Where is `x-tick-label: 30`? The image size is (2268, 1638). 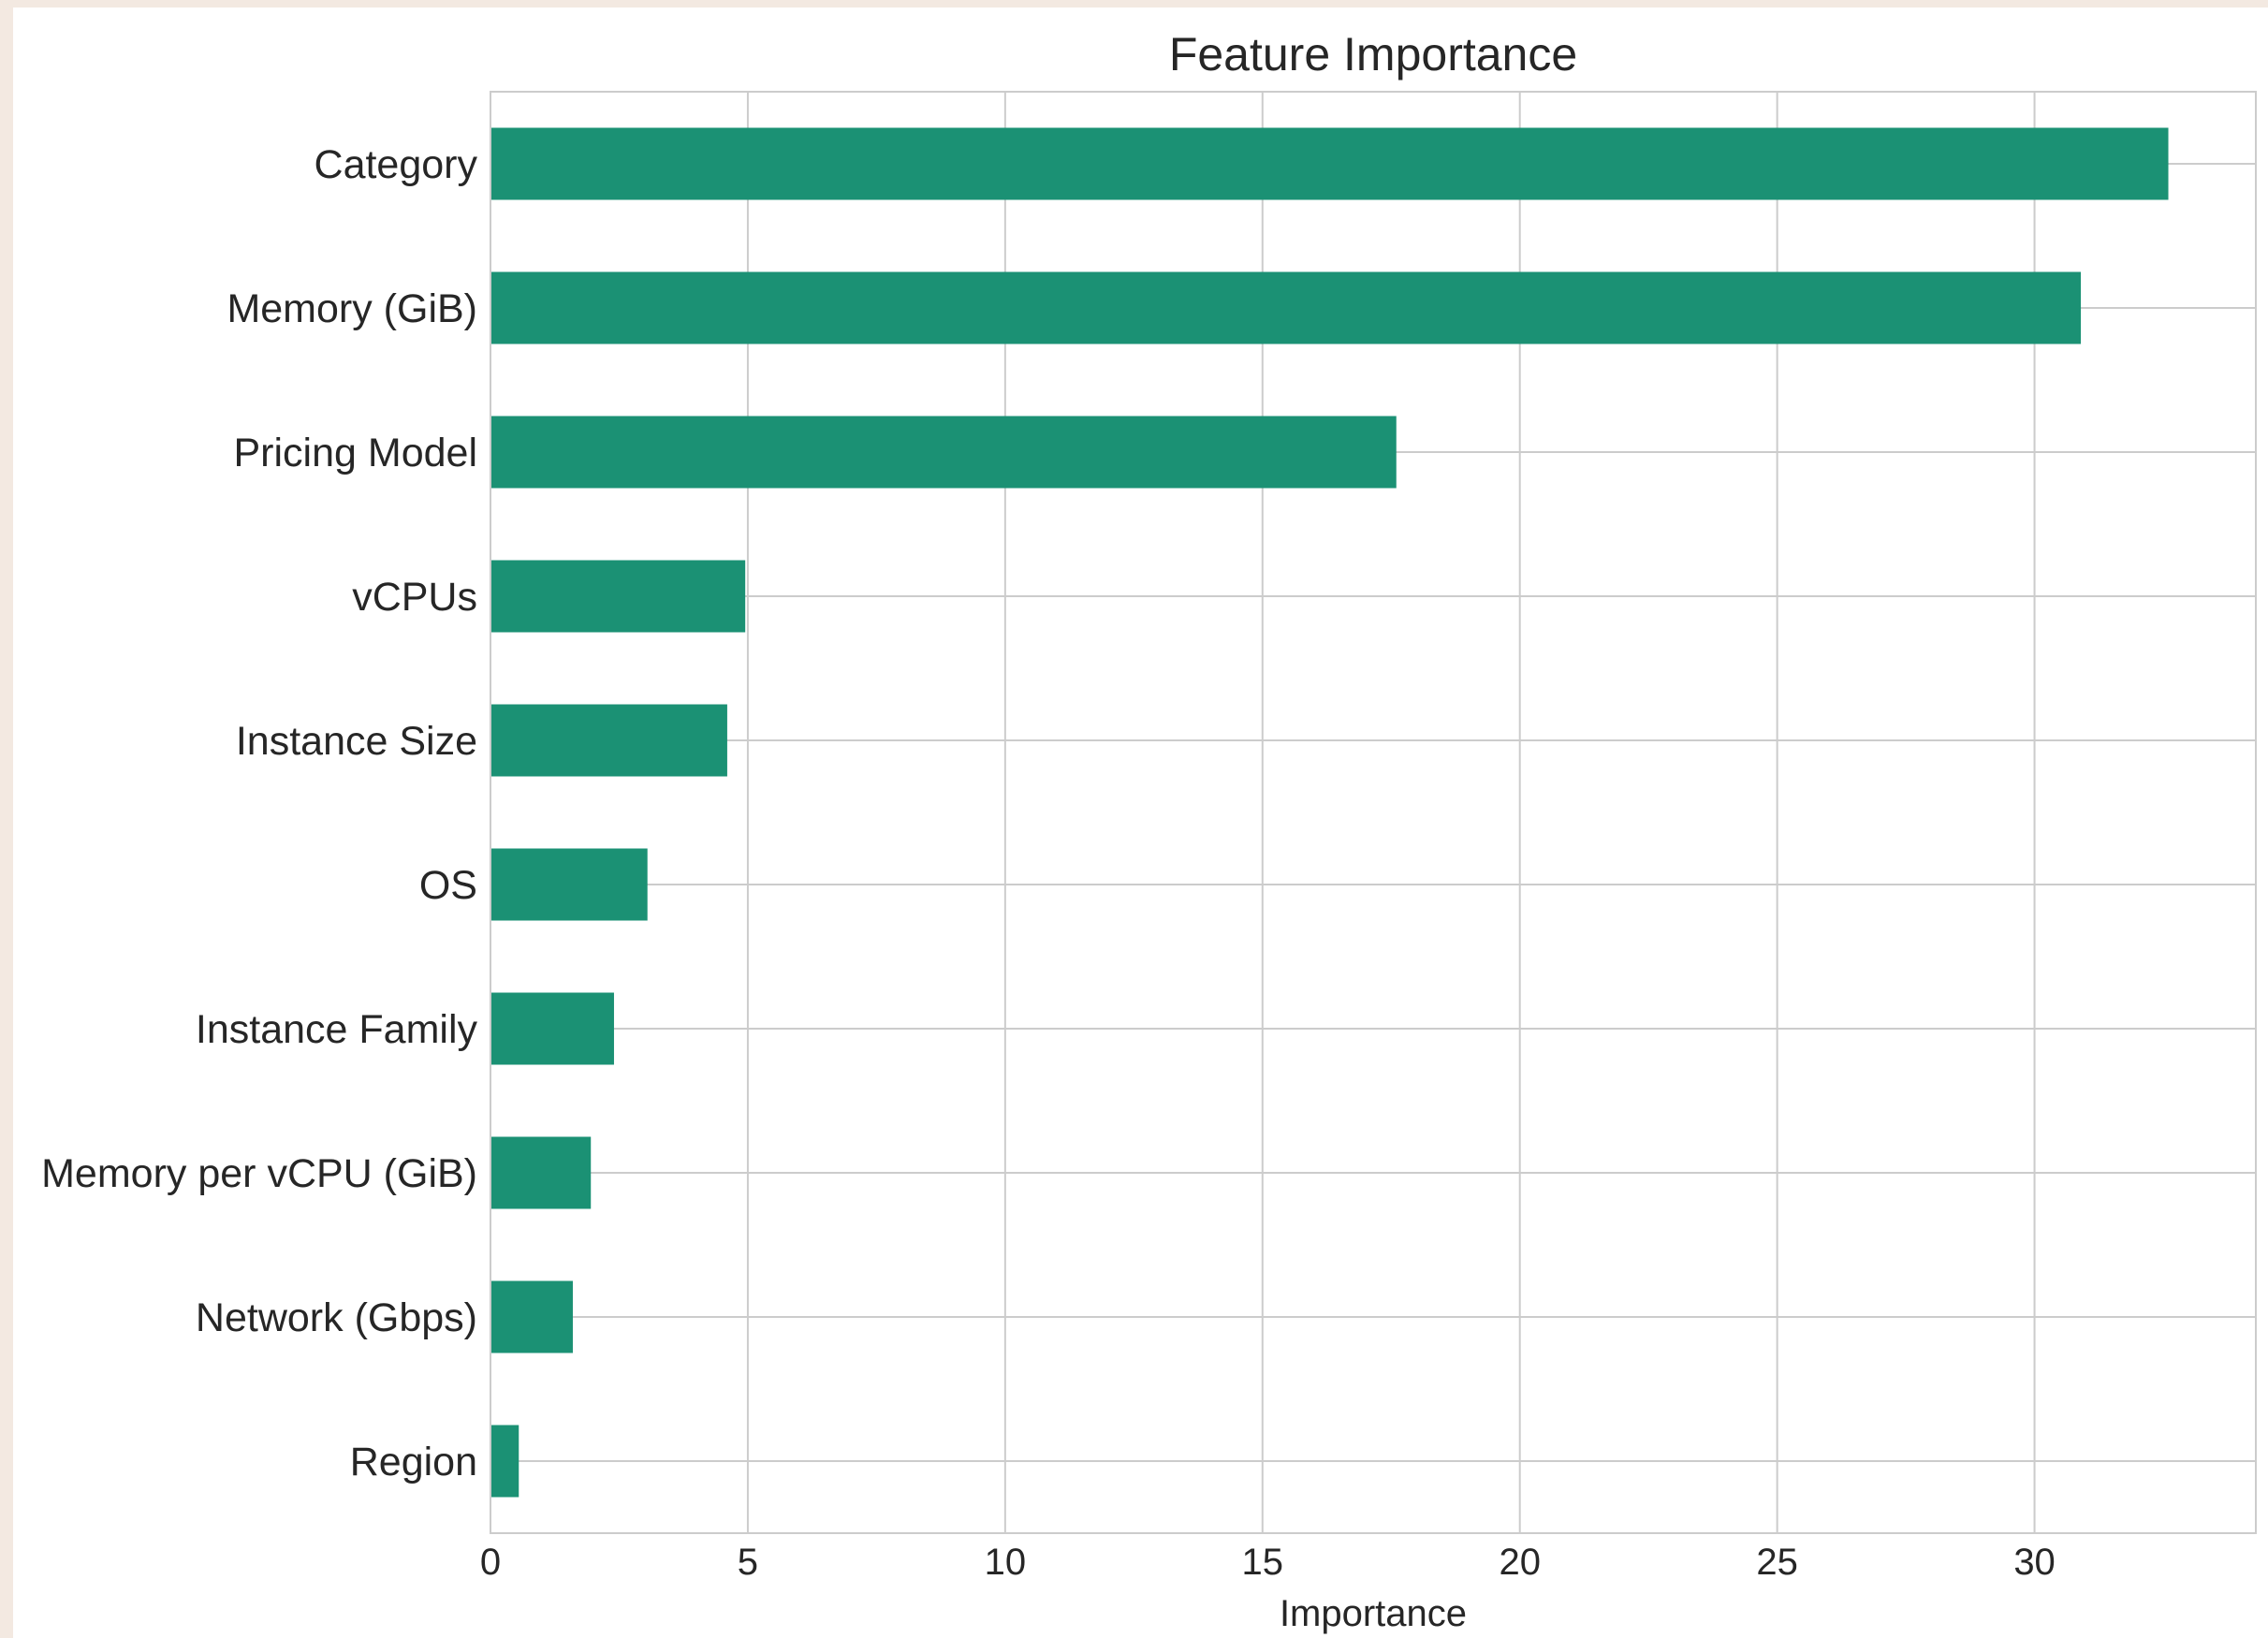
x-tick-label: 30 is located at coordinates (2034, 1562).